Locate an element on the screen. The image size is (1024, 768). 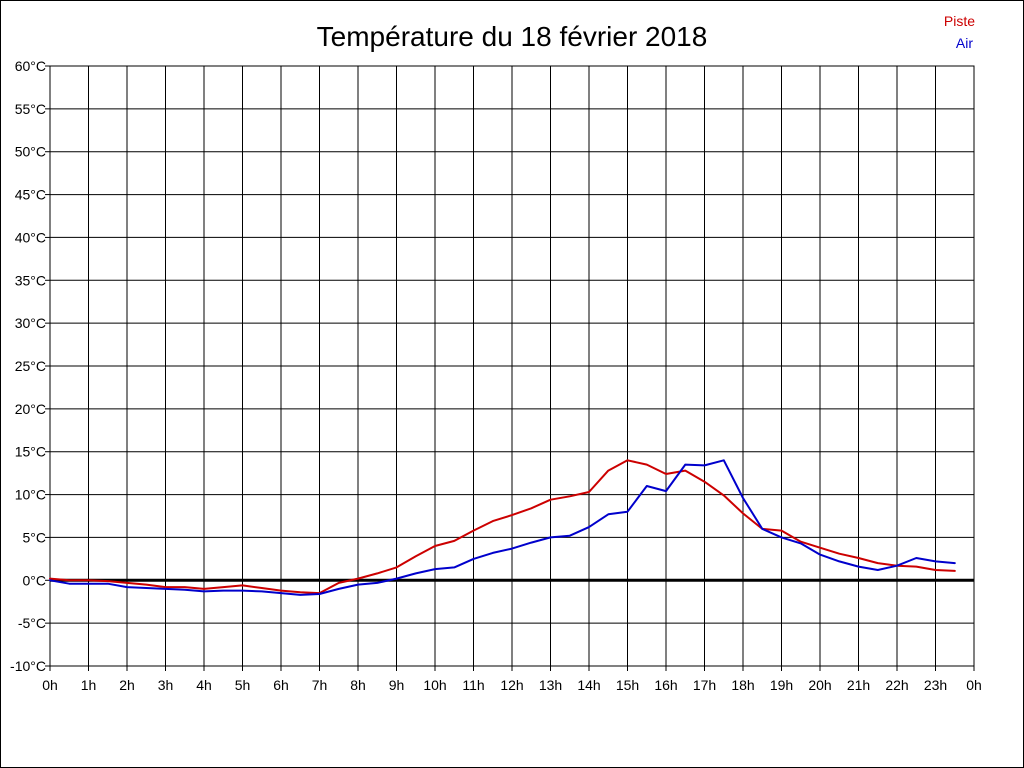
y-tick-label: 45°C is located at coordinates (30, 195).